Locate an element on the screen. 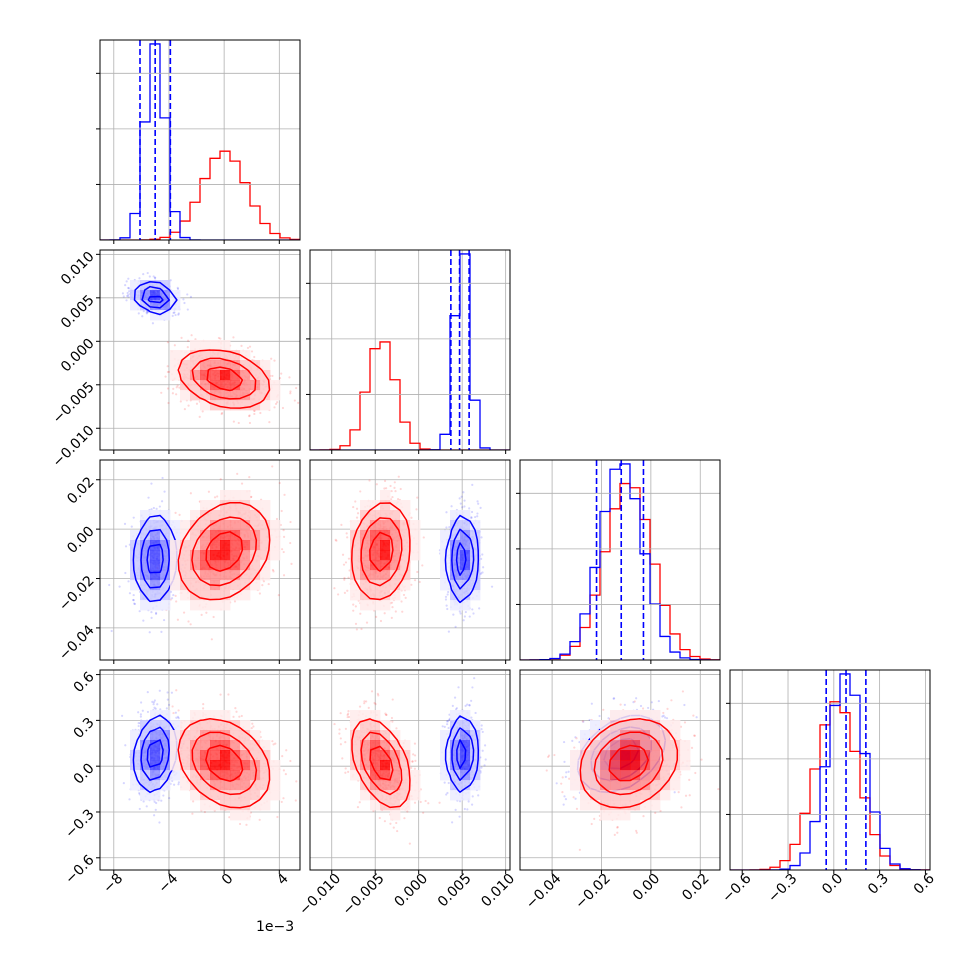 Image resolution: width=970 pixels, height=970 pixels. panel-2-0-density-red is located at coordinates (225, 550).